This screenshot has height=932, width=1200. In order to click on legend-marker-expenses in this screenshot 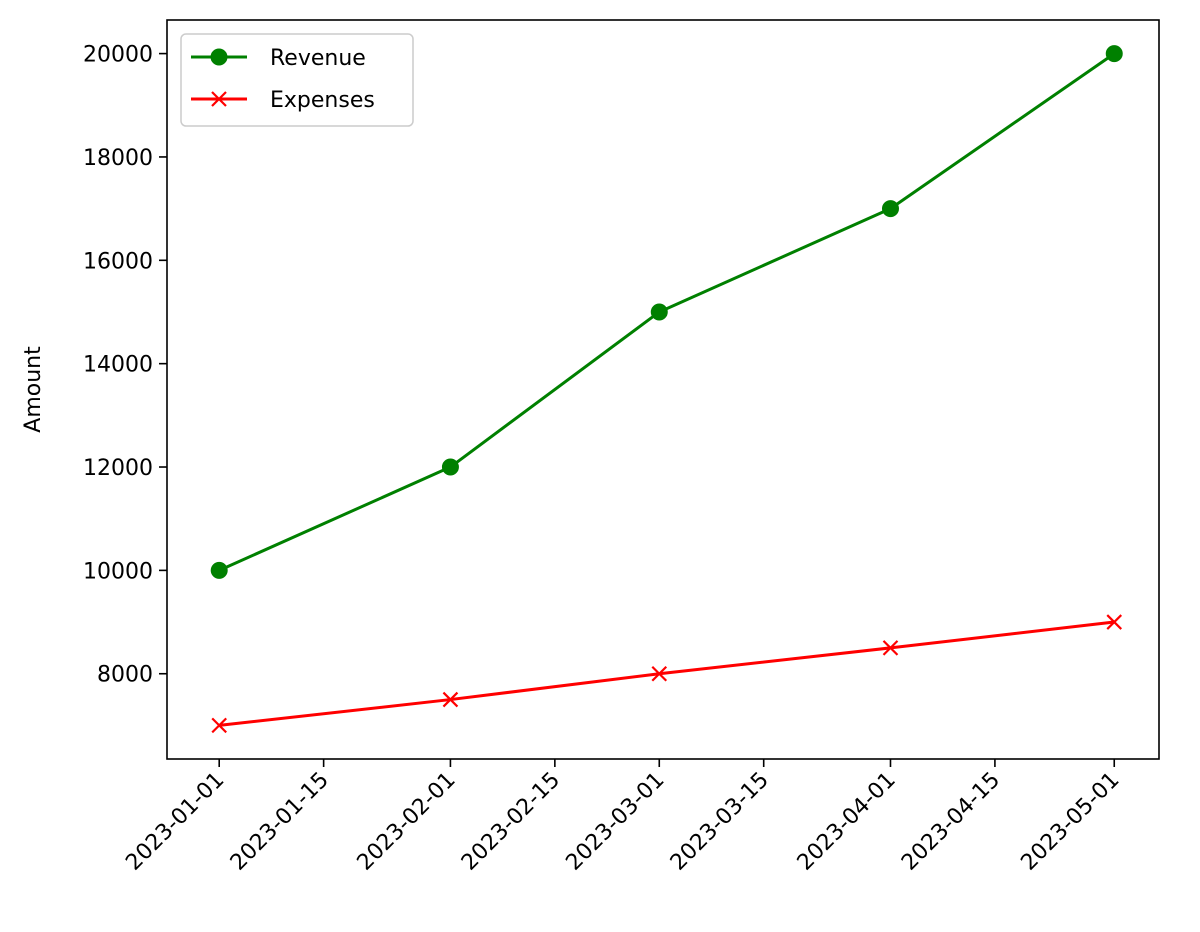, I will do `click(219, 99)`.